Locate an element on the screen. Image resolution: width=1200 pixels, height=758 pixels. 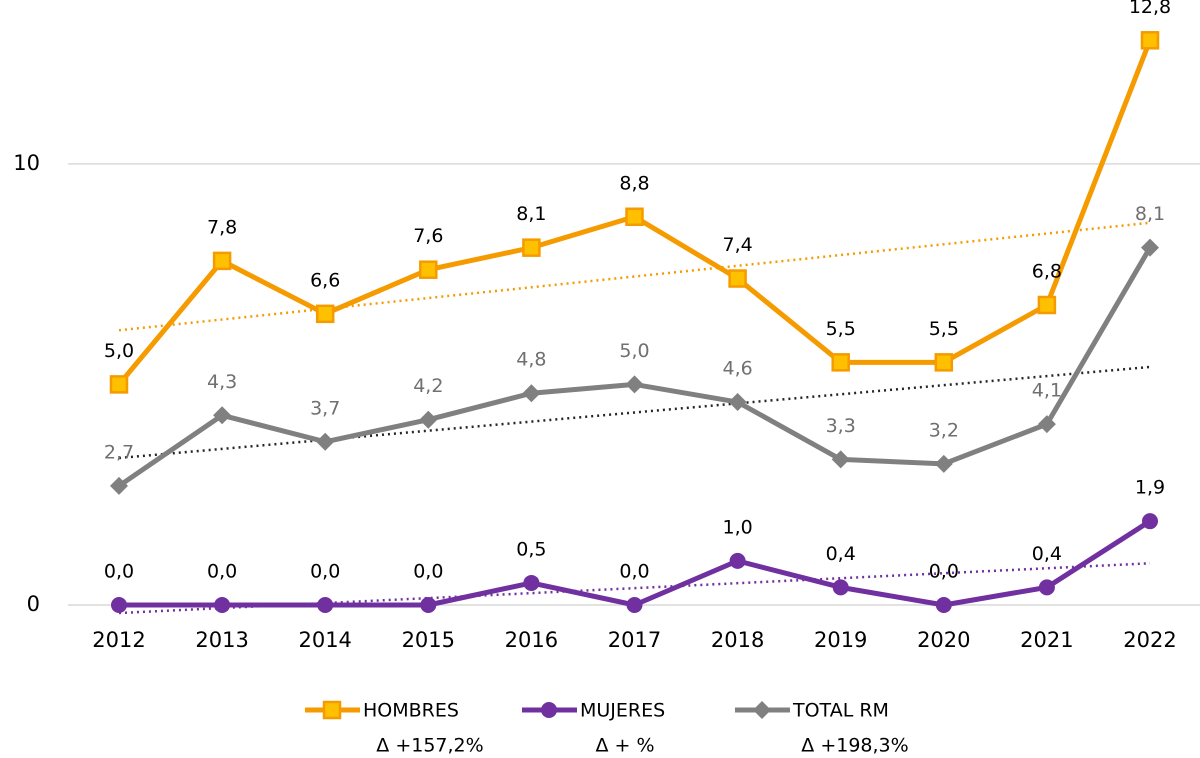
data-label: 6,8 is located at coordinates (1047, 272).